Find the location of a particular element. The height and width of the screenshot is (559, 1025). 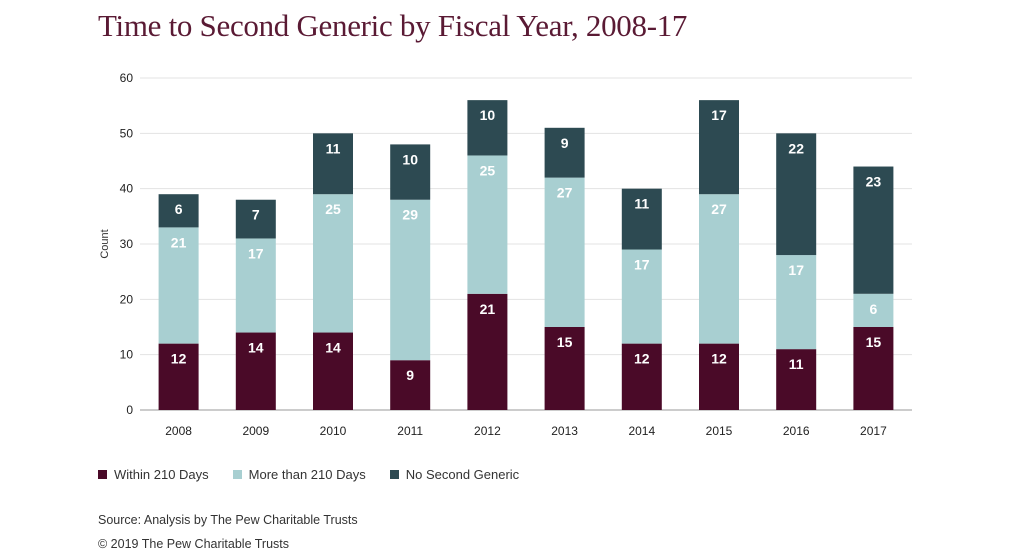

y-tick-label: 10 is located at coordinates (127, 355).